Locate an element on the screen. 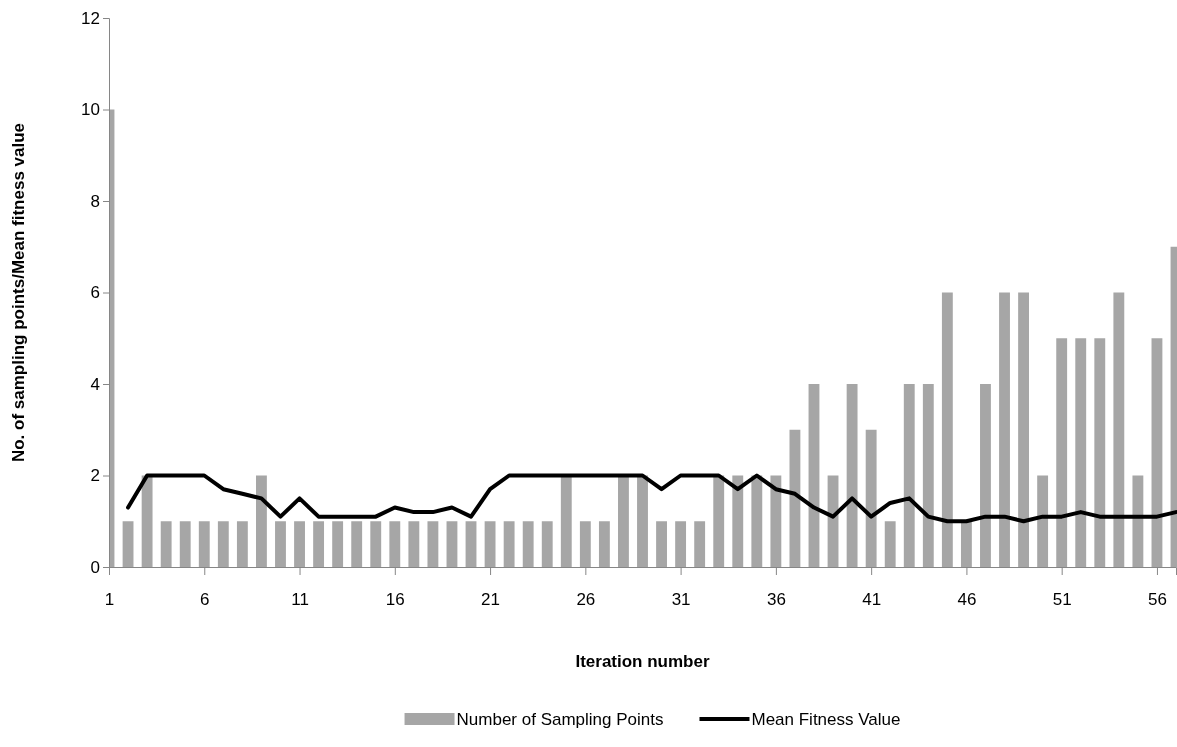  y-axis-title: No. of sampling points/Mean fitness value is located at coordinates (18, 292).